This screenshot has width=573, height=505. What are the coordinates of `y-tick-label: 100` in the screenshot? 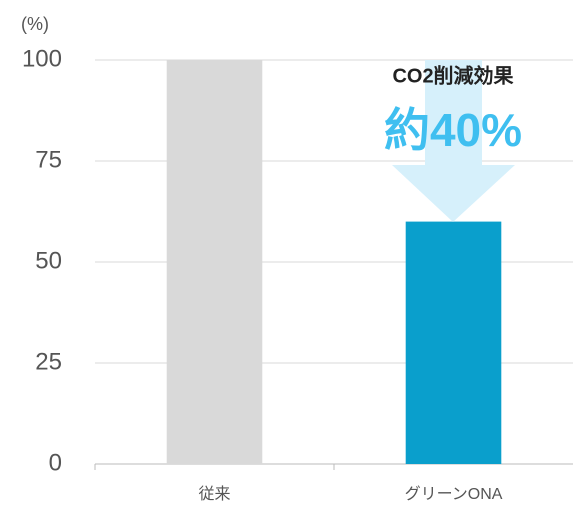 It's located at (42, 58).